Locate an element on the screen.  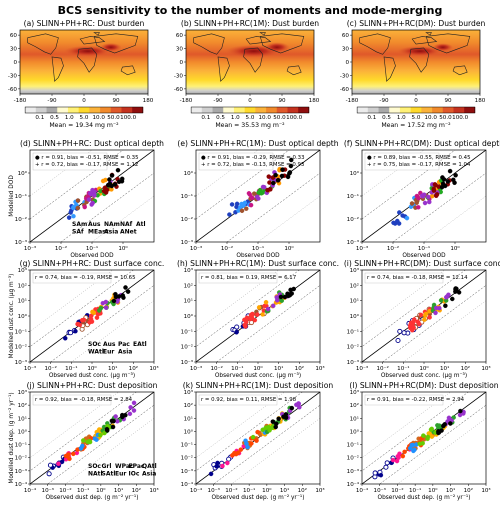
y-tick-label: 10⁻⁴ is located at coordinates (21, 484).